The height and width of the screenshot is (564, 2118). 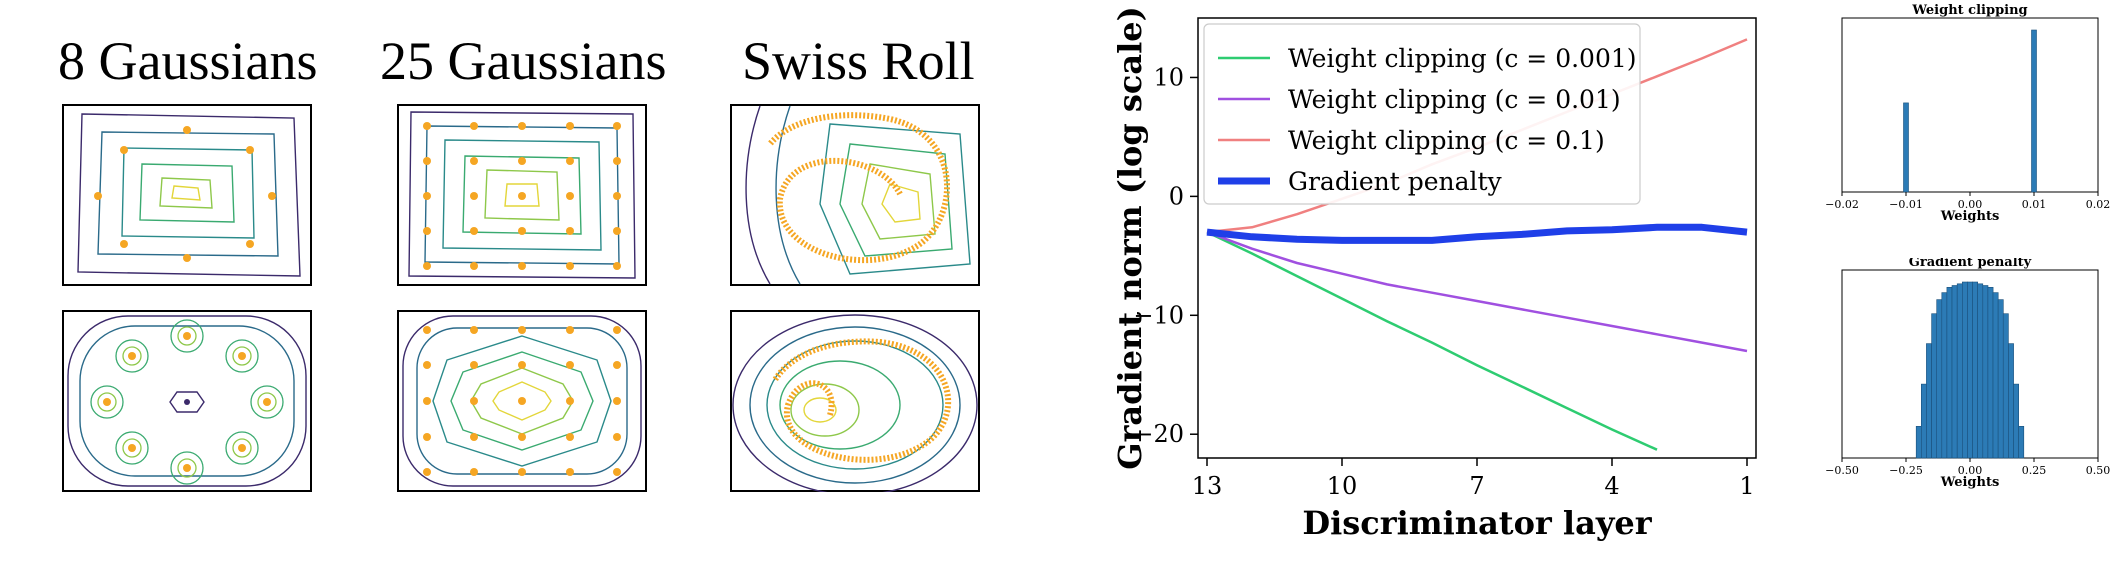 I want to click on hist-xlabel: Weights, so click(x=1970, y=482).